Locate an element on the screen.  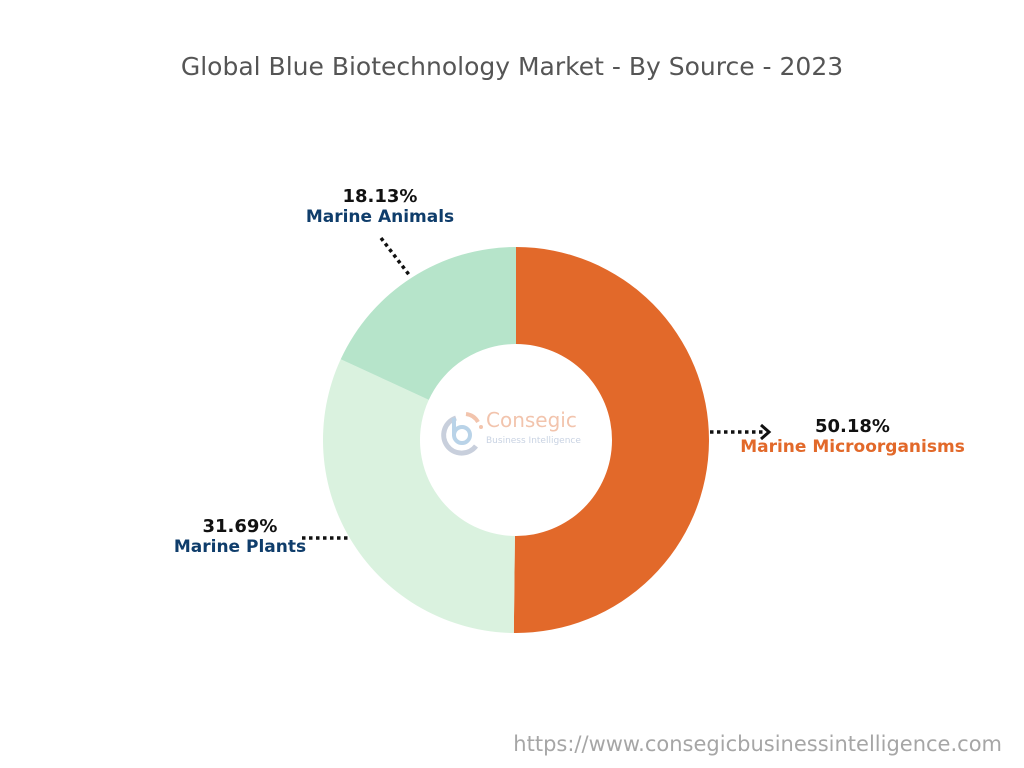
slice-marine-plants is located at coordinates (419, 496).